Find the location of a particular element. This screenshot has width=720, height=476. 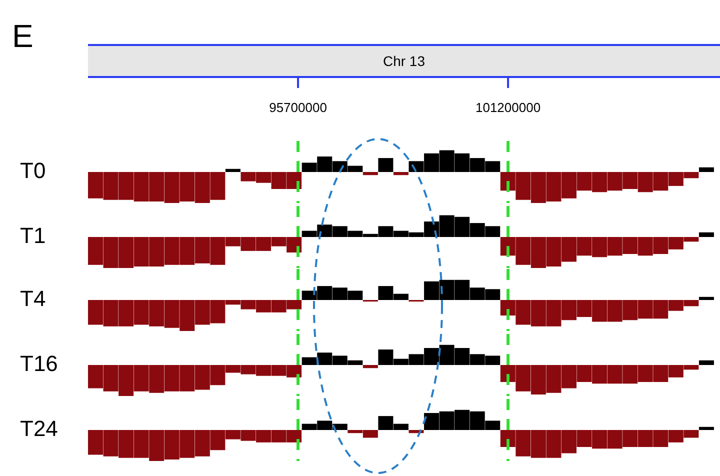

chart-title: Chr 13 is located at coordinates (404, 61).